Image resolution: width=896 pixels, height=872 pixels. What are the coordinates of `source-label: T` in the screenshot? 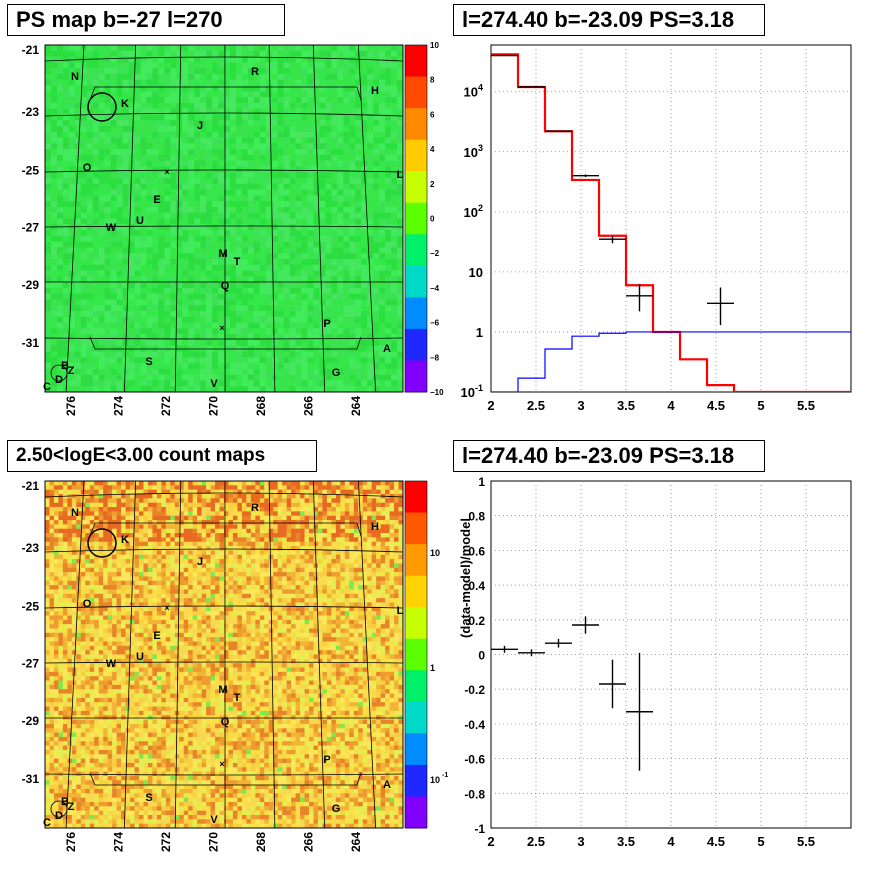 It's located at (237, 698).